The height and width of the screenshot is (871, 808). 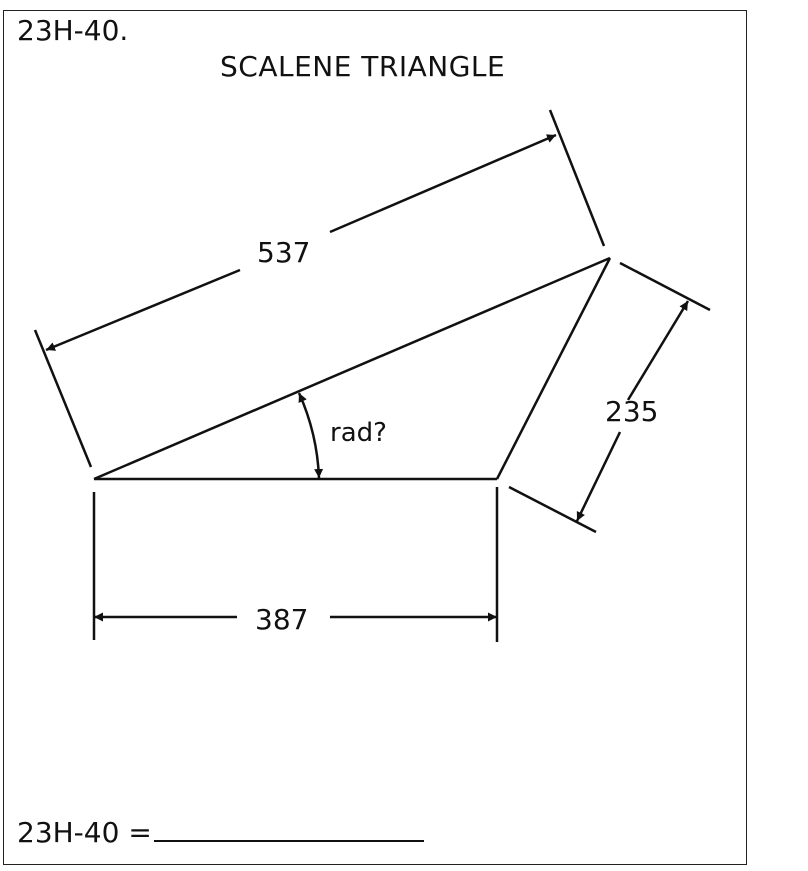 I want to click on dimension-line-537-left, so click(x=143, y=310).